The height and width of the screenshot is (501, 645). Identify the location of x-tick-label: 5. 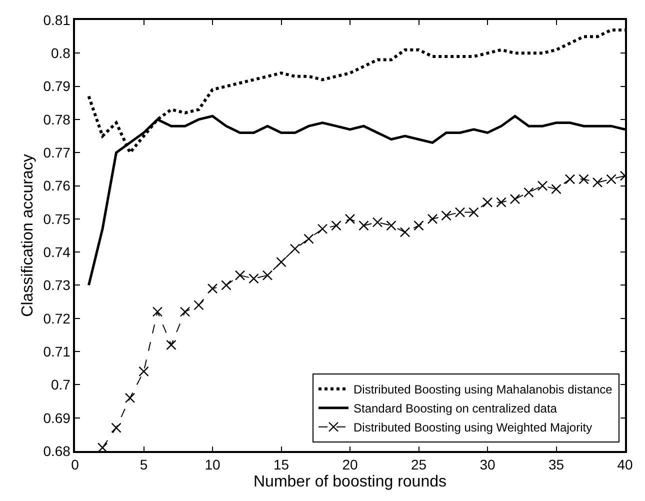
(144, 464).